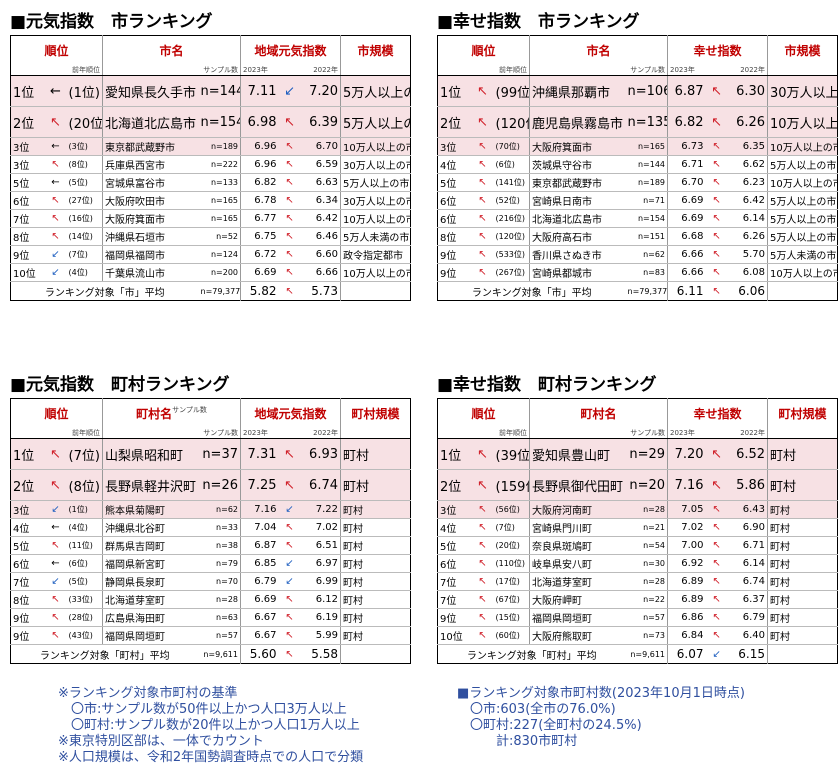 Image resolution: width=840 pixels, height=776 pixels. Describe the element at coordinates (84, 454) in the screenshot. I see `prev-rank: (7位)` at that location.